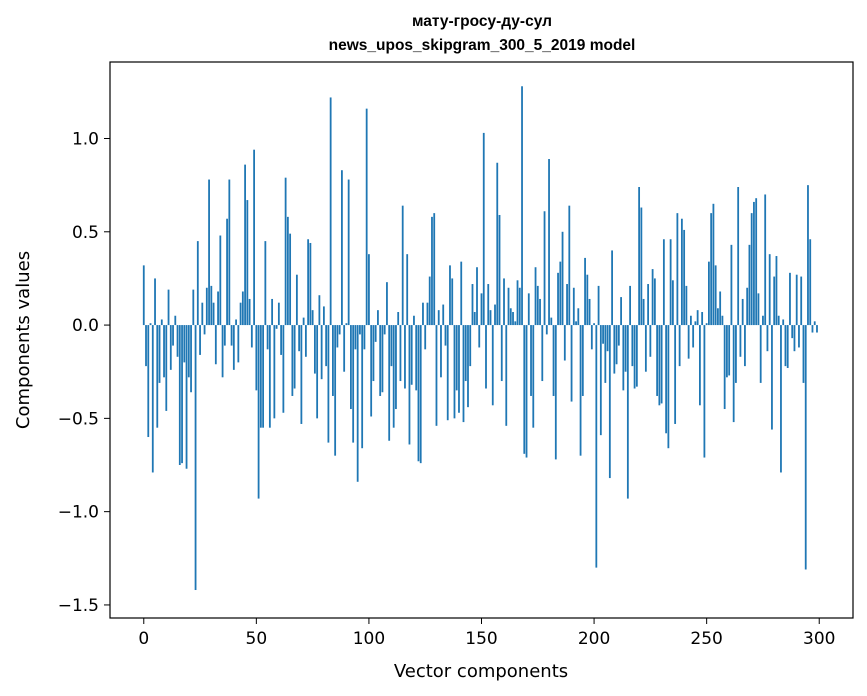 Image resolution: width=867 pixels, height=696 pixels. Describe the element at coordinates (486, 633) in the screenshot. I see `x-axis-ticks: 0 50 100 150 200 250 300` at that location.